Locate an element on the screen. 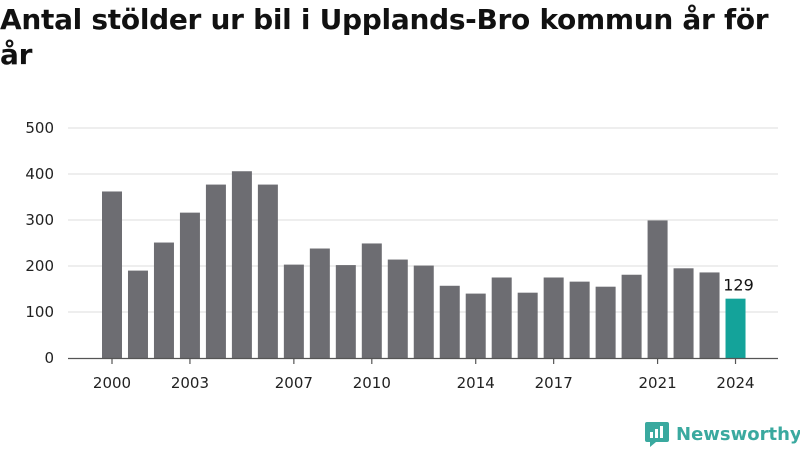 The image size is (800, 450). bar-2024 is located at coordinates (735, 328).